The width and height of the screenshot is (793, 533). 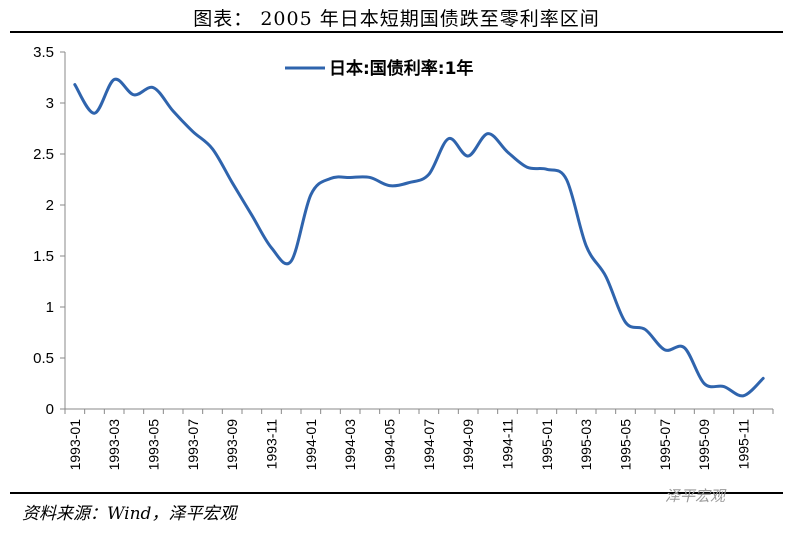 I want to click on x-tick-label: 1994-03, so click(x=350, y=445).